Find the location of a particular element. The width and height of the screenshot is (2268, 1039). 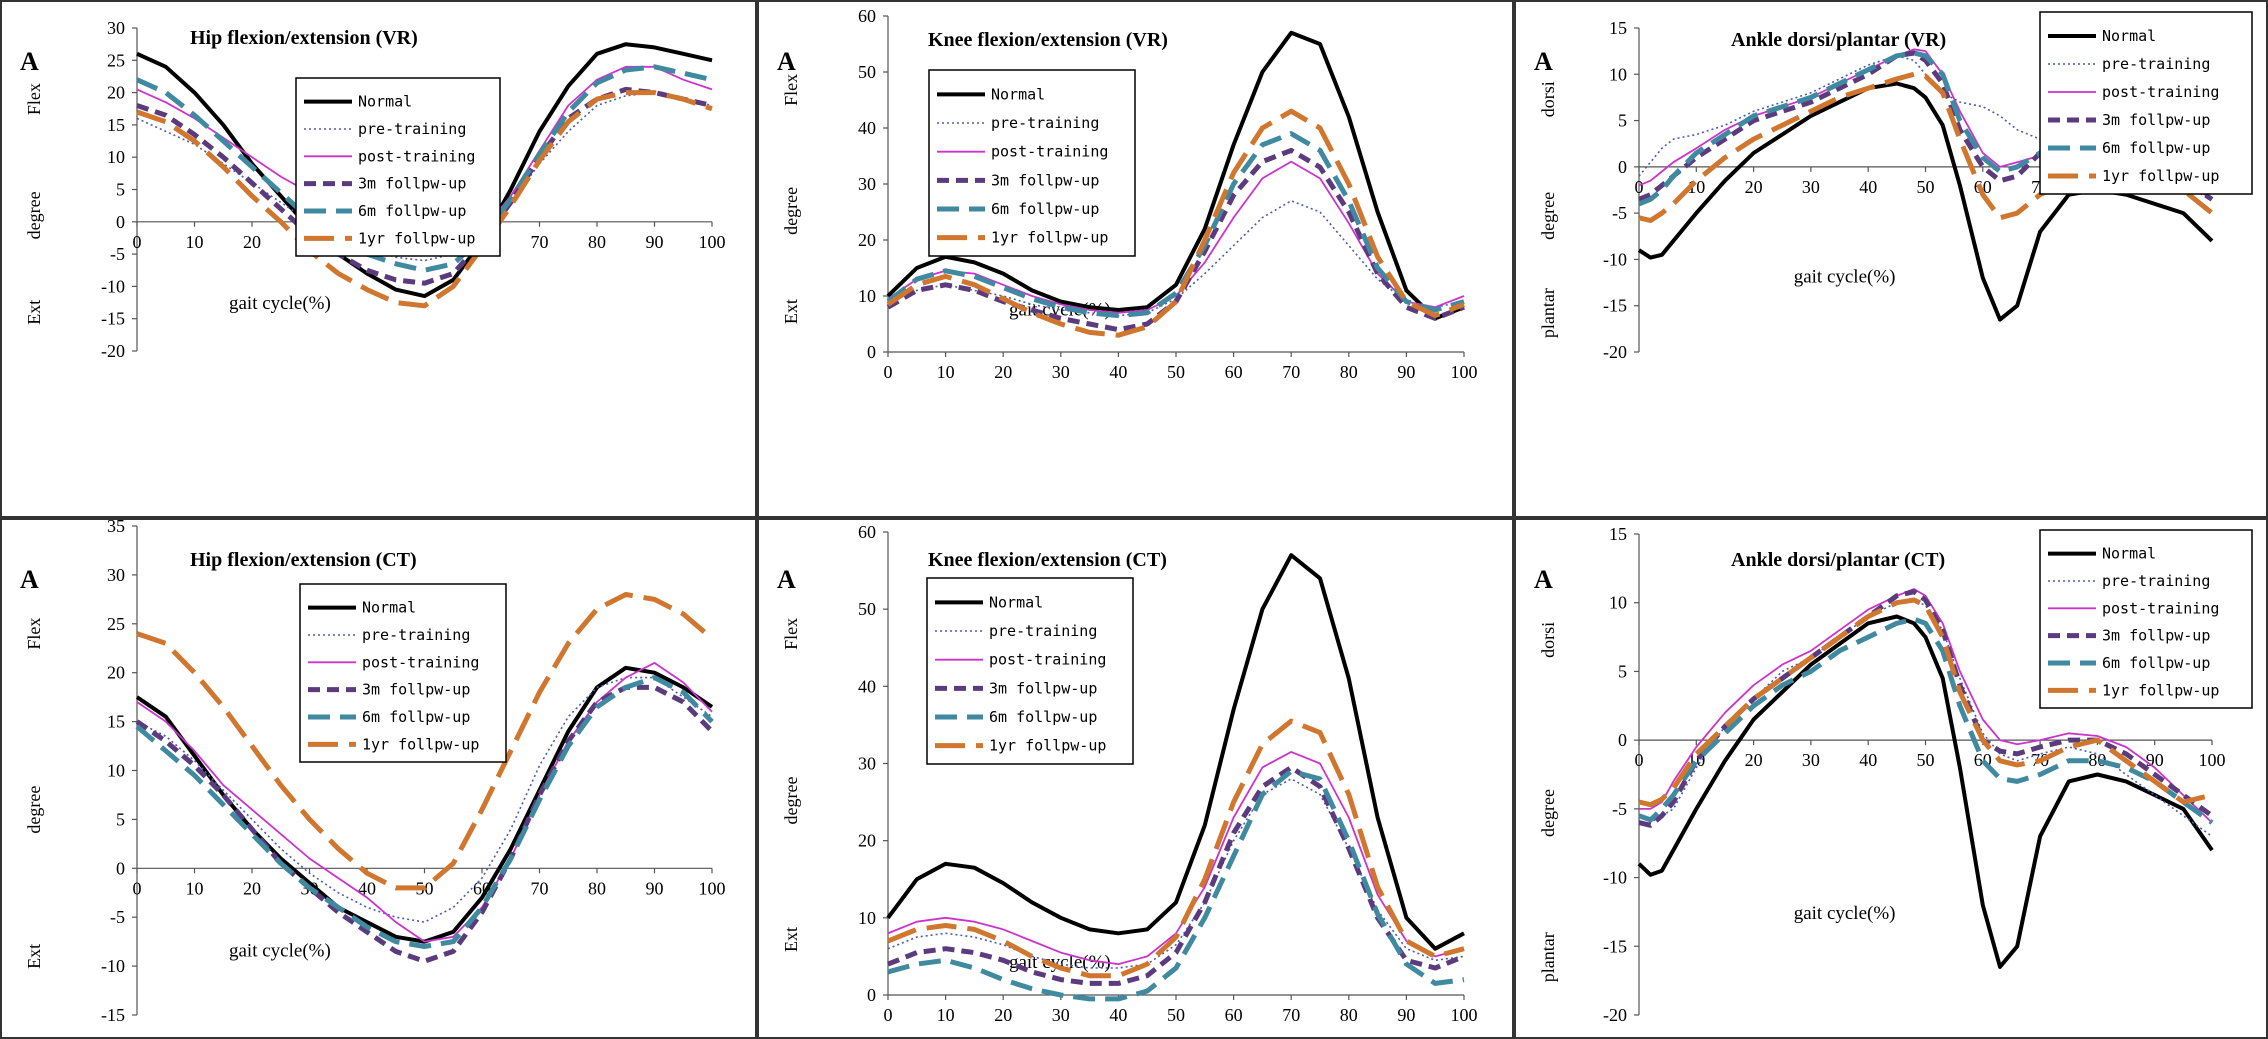

y-tick-label: 25 is located at coordinates (116, 624).